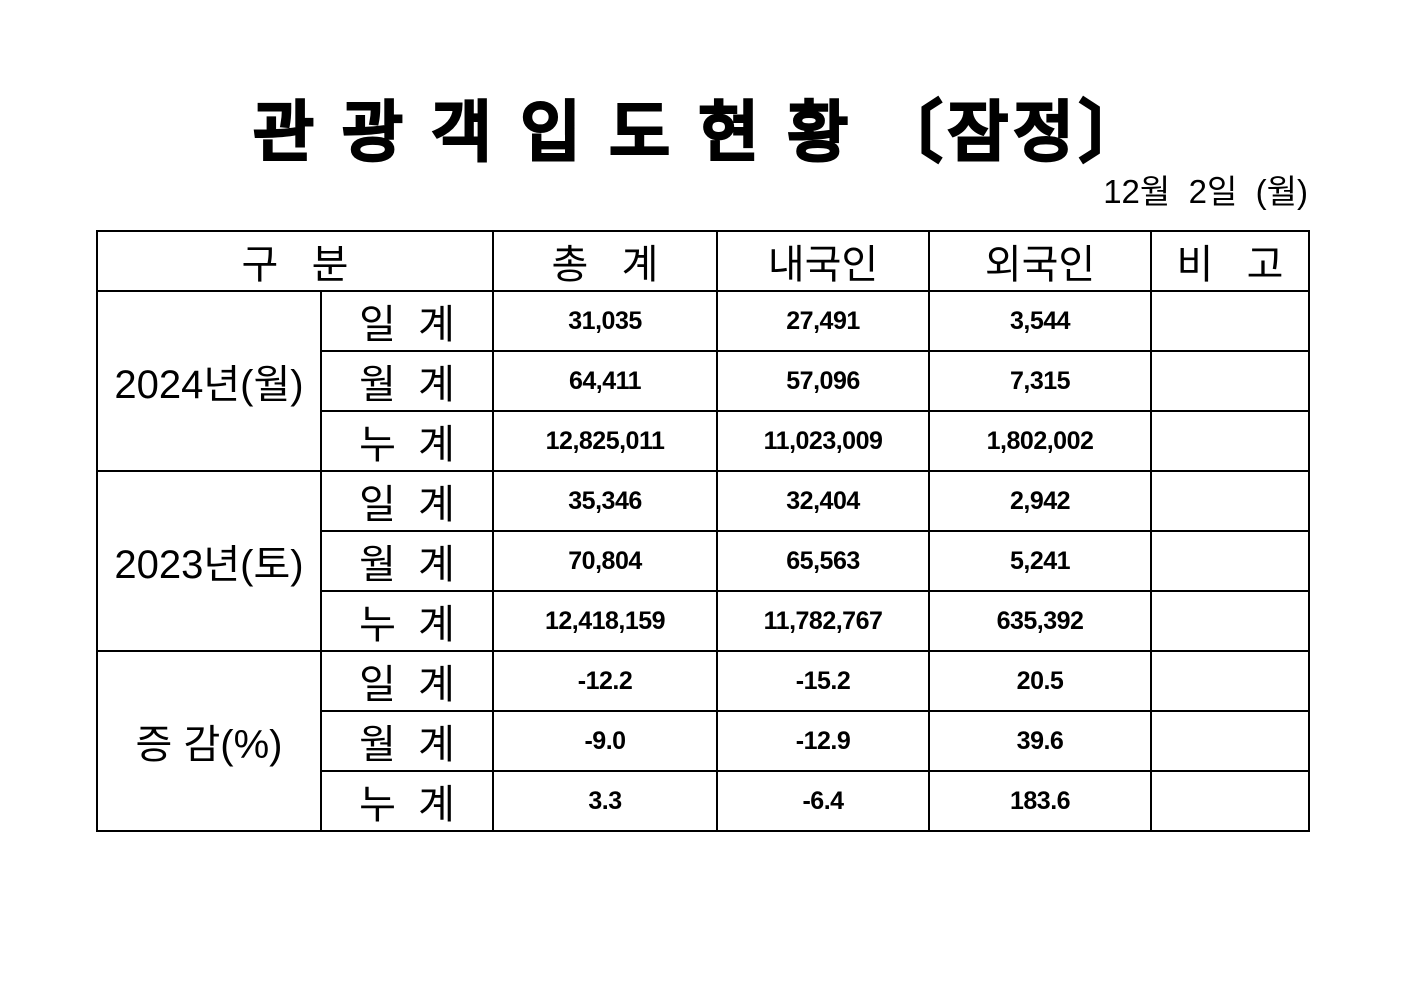 This screenshot has width=1403, height=992. I want to click on cell-foreign: 635,392, so click(1040, 621).